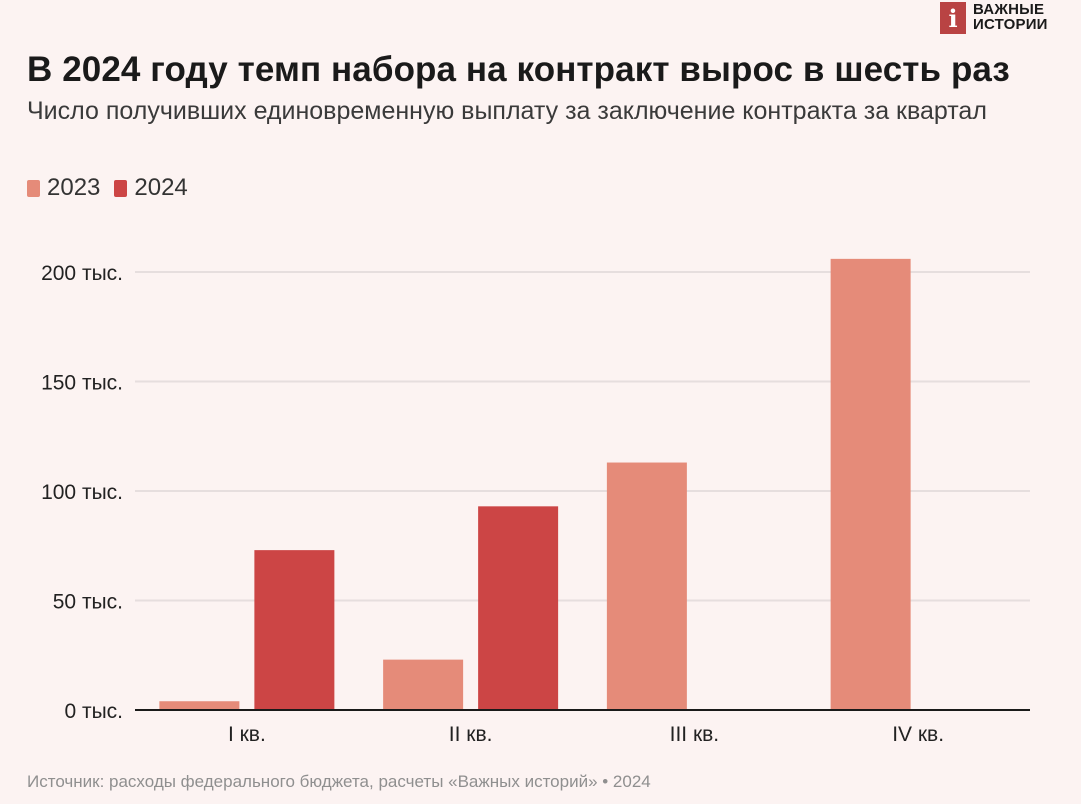 The image size is (1081, 804). I want to click on legend-swatch-2023, so click(33, 188).